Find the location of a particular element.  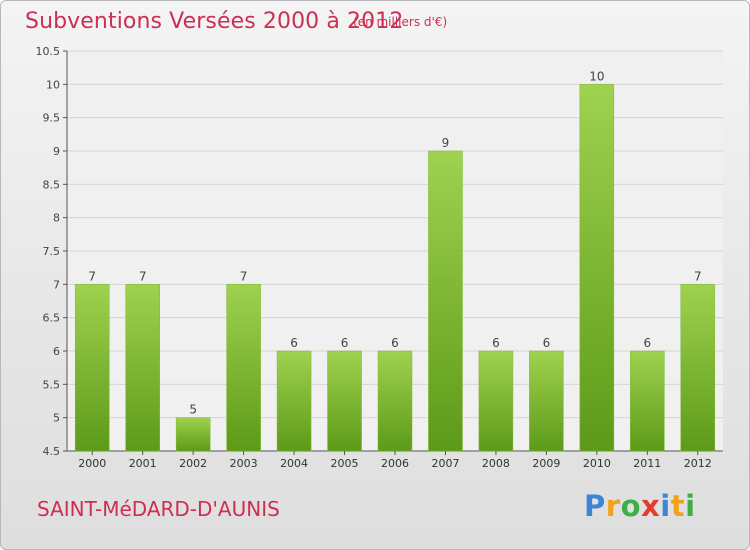

x-tick-label: 2010 is located at coordinates (597, 463).